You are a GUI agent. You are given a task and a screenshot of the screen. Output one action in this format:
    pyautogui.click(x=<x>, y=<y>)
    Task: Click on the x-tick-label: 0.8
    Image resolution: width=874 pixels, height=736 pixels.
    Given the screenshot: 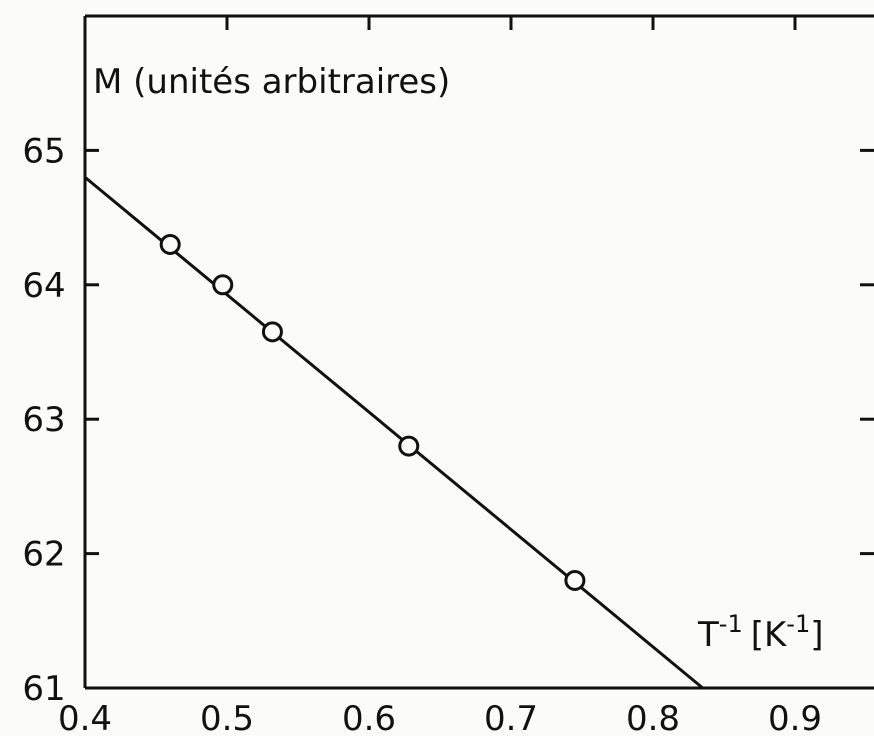 What is the action you would take?
    pyautogui.click(x=653, y=717)
    